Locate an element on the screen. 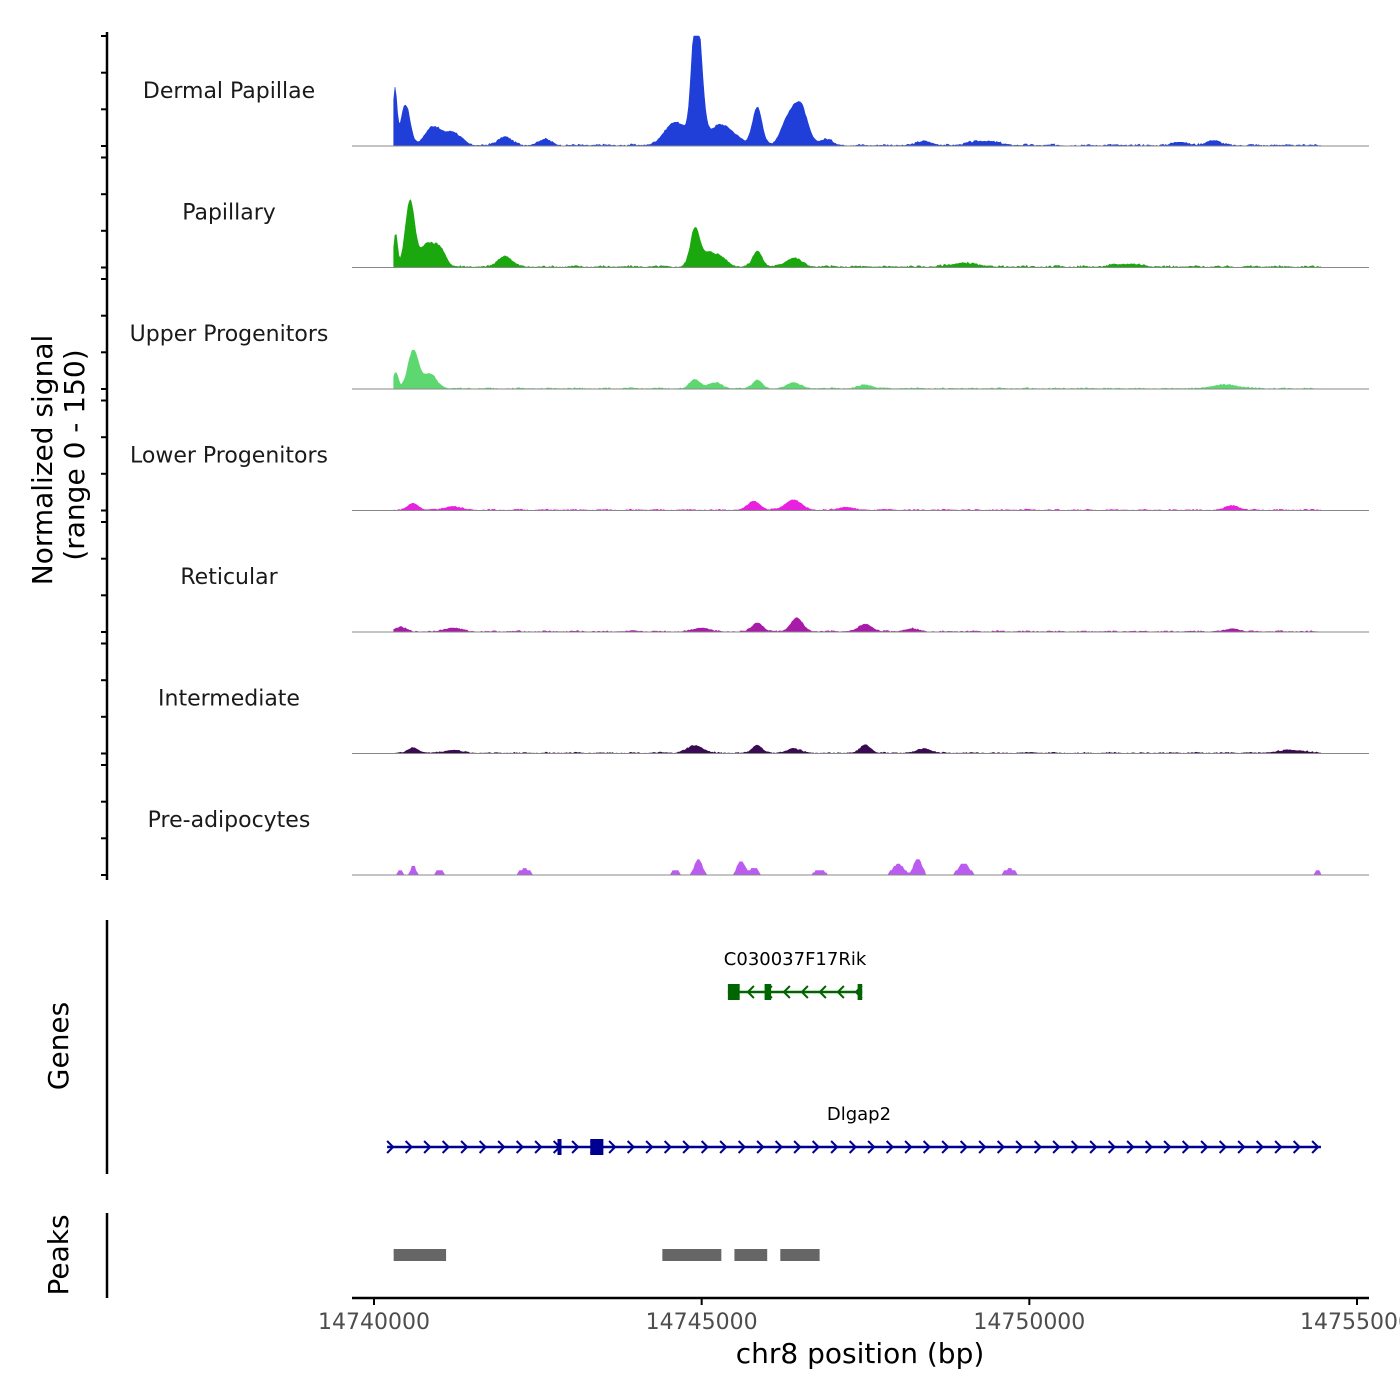  track-label: Pre-adipocytes is located at coordinates (229, 820).